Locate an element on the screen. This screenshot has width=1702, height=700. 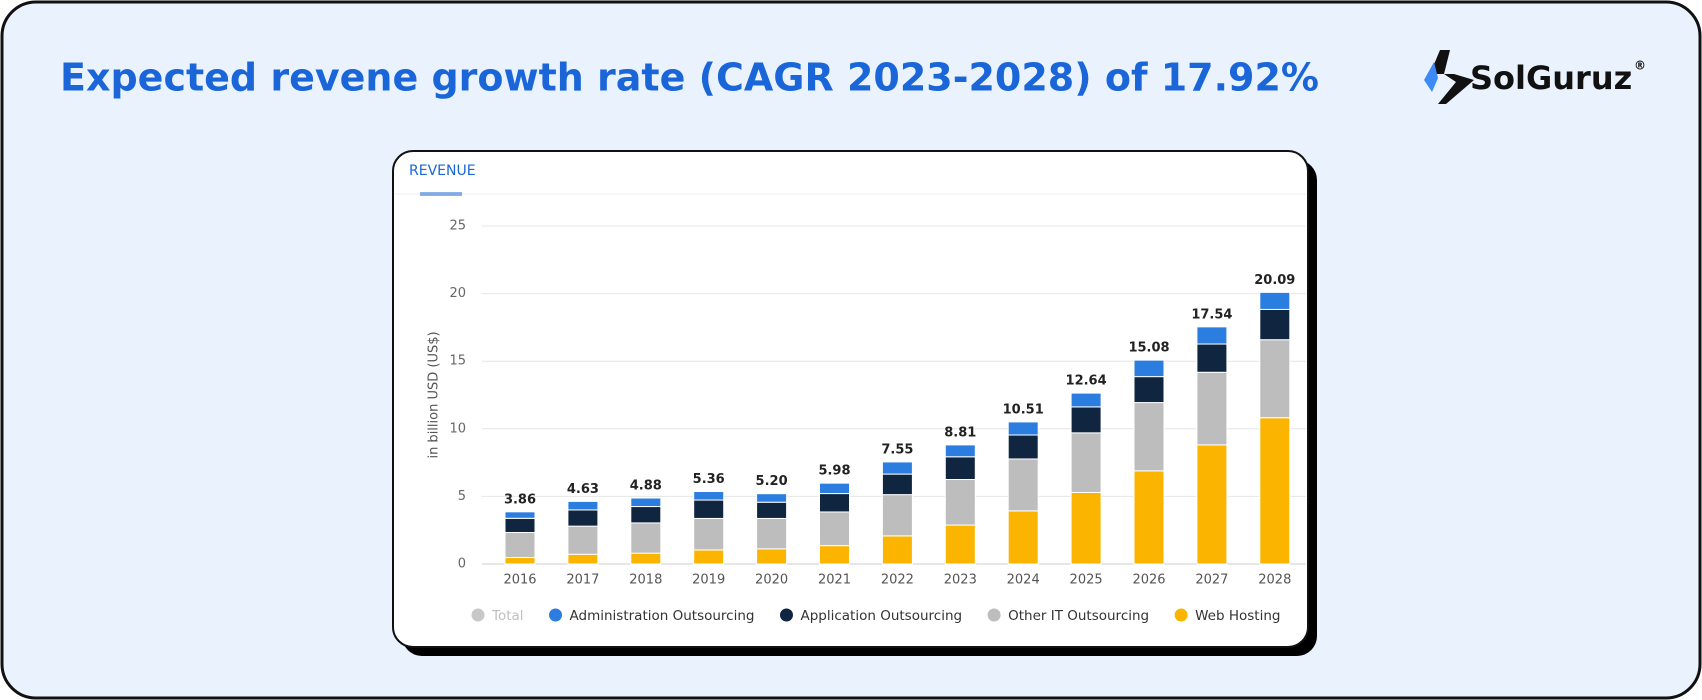
legend-label: Other IT Outsourcing is located at coordinates (1078, 616).